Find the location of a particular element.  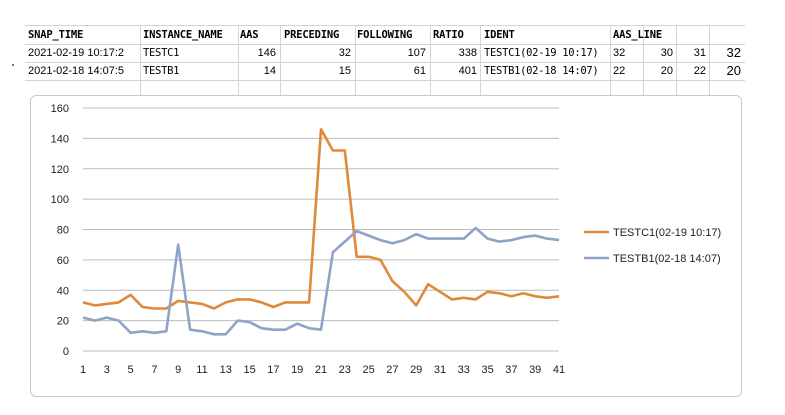

column-header-instance-name: INSTANCE_NAME is located at coordinates (183, 35).